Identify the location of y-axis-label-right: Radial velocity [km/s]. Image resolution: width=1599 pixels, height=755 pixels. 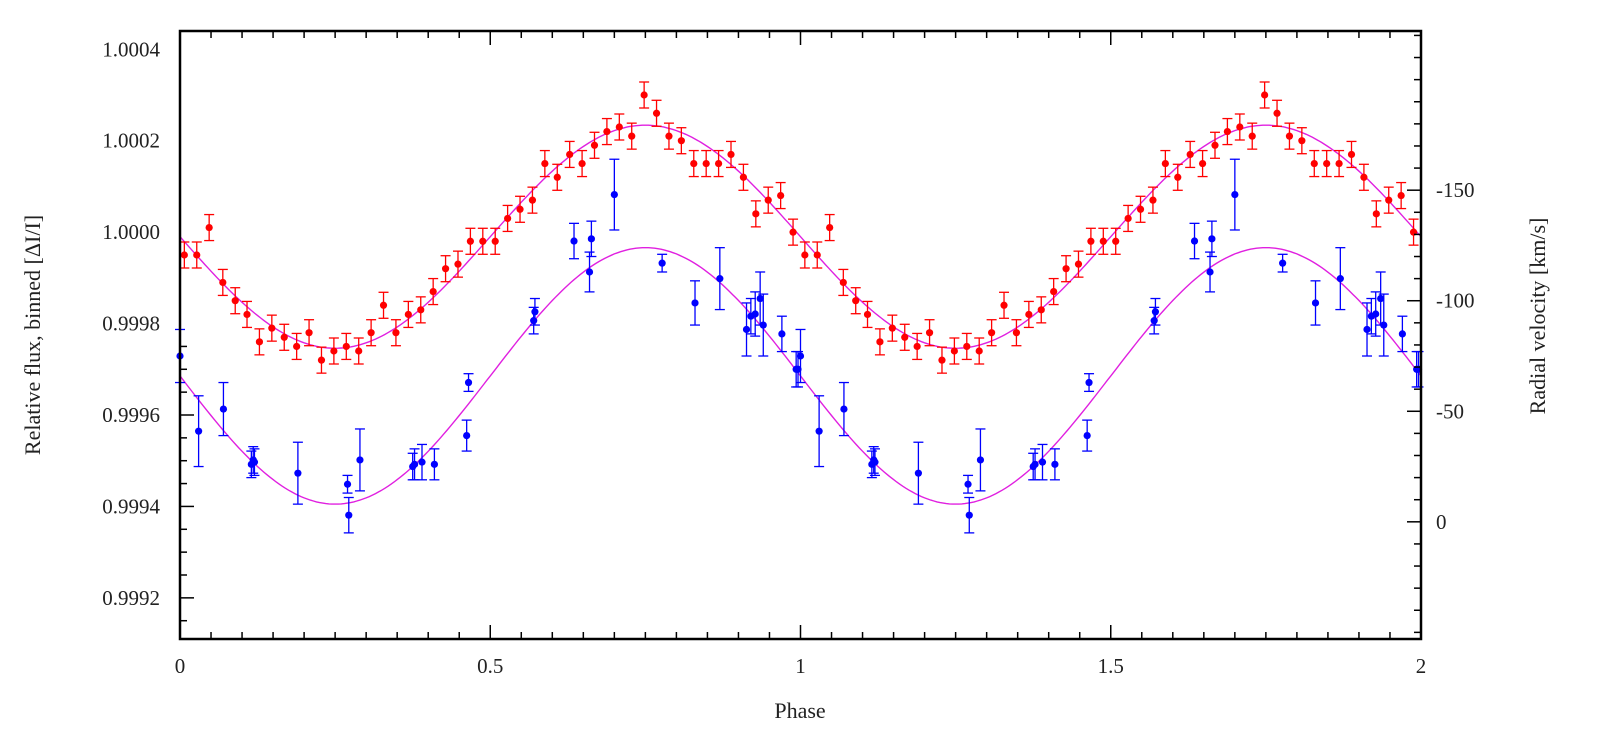
(1537, 316).